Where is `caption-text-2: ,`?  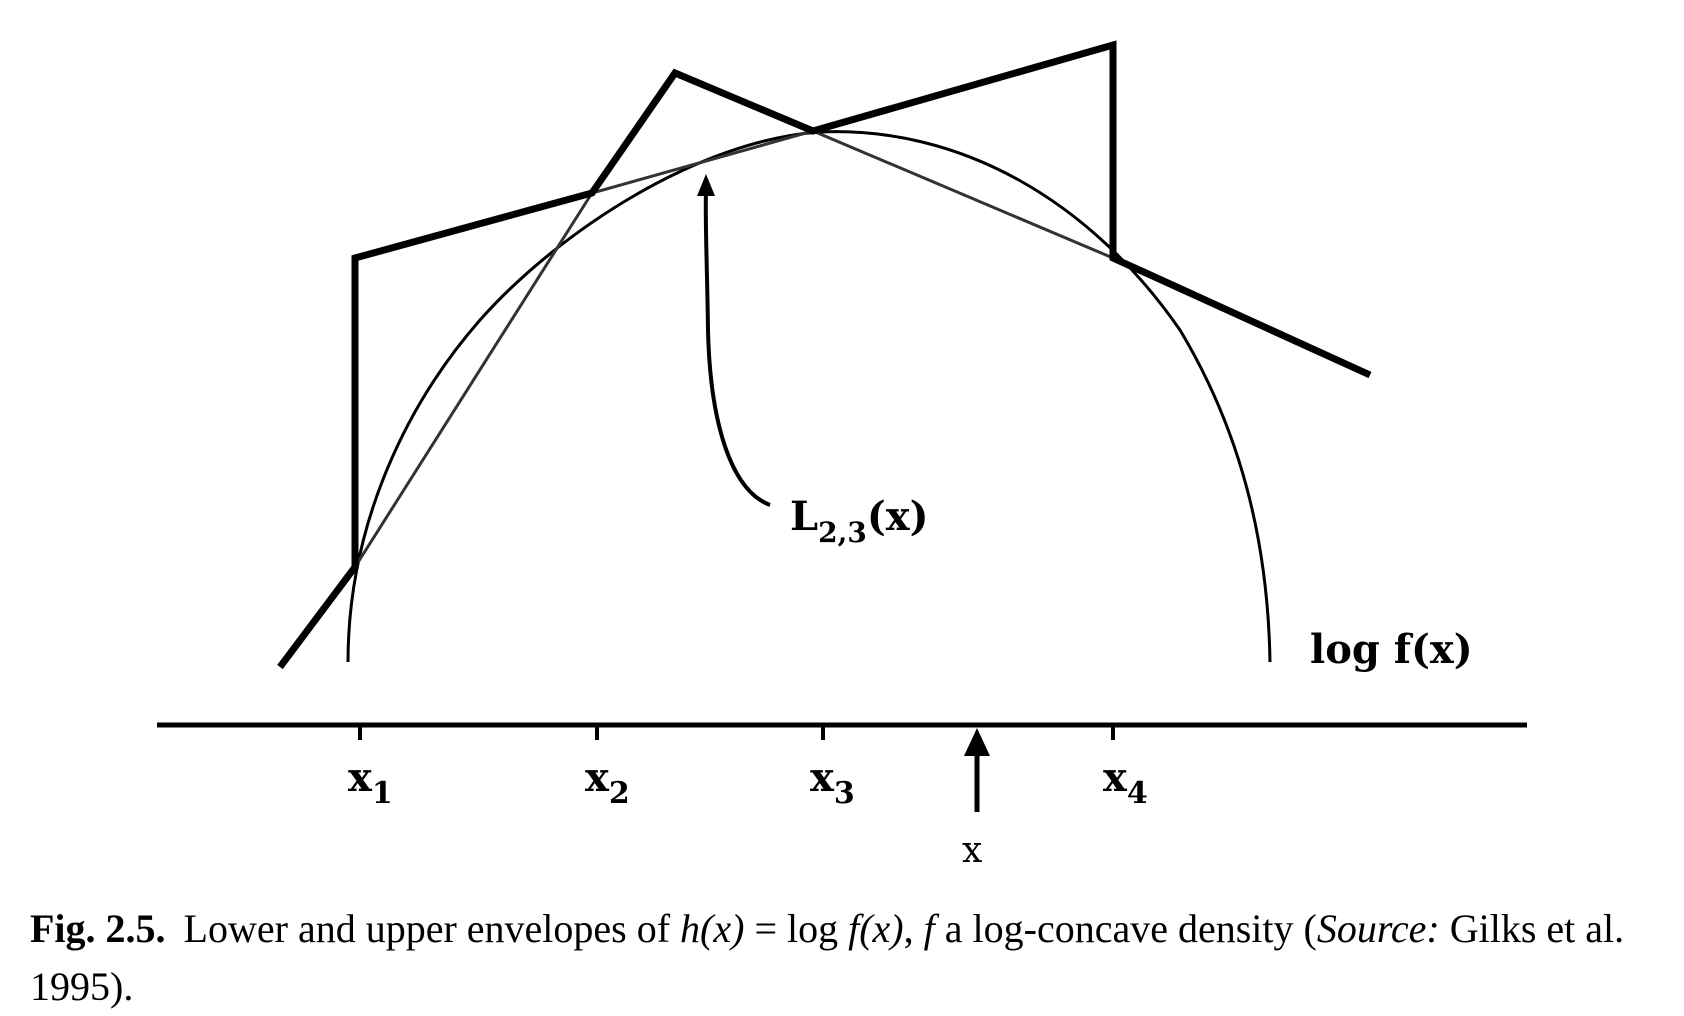 caption-text-2: , is located at coordinates (913, 928).